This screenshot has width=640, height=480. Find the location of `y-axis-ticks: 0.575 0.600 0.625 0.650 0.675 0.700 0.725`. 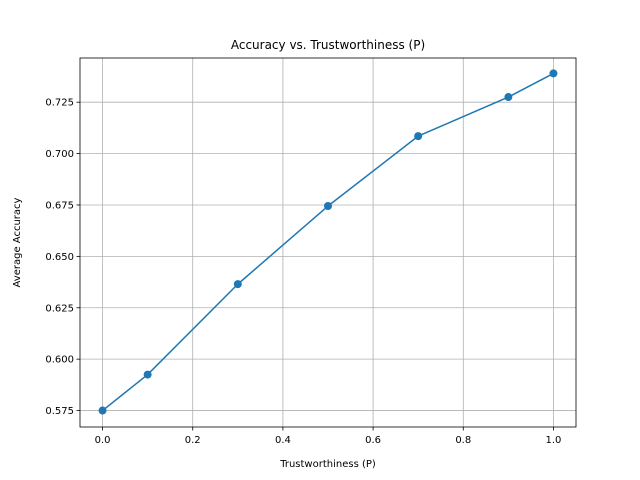

y-axis-ticks: 0.575 0.600 0.625 0.650 0.675 0.700 0.725 is located at coordinates (62, 257).